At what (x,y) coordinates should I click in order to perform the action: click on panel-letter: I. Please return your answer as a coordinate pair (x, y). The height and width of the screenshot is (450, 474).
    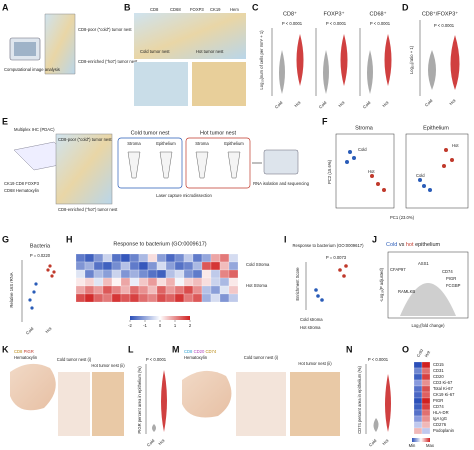
    Looking at the image, I should click on (285, 239).